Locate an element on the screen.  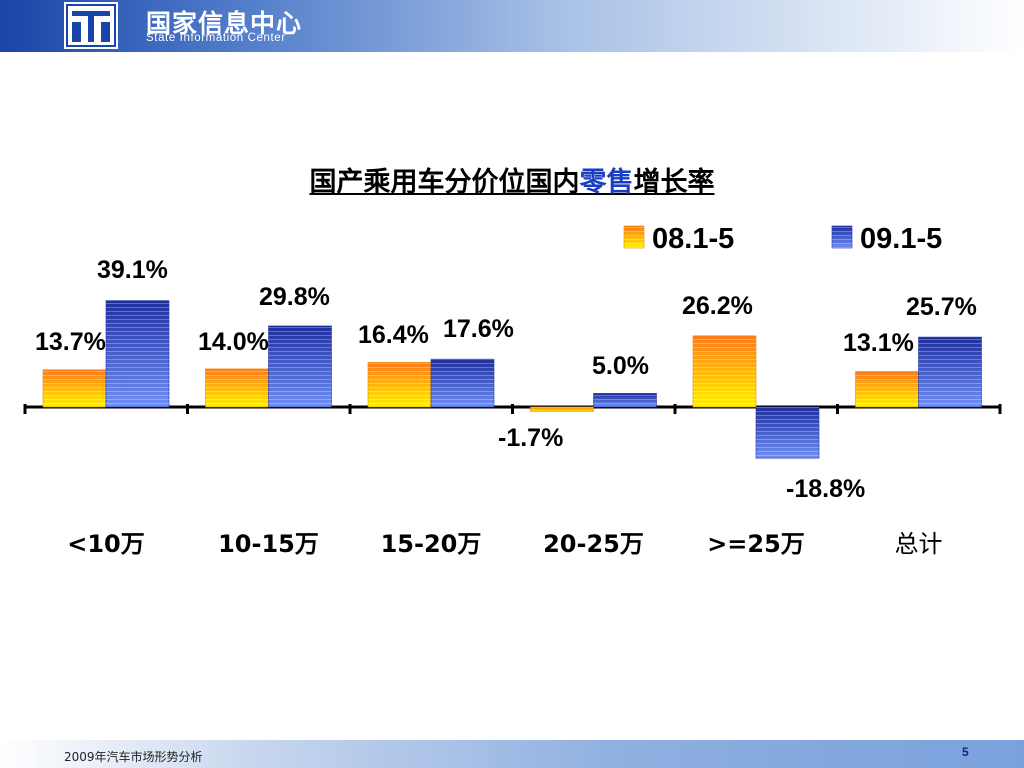
legend-label: 09.1-5 is located at coordinates (901, 239).